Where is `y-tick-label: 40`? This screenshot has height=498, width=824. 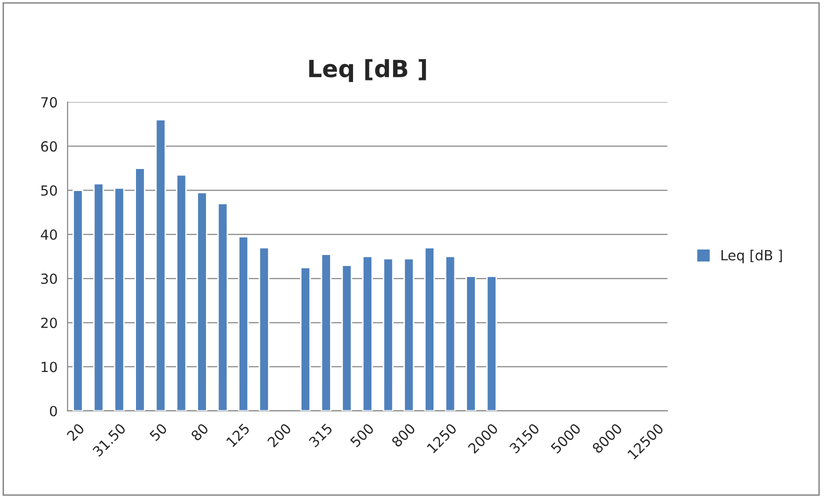
y-tick-label: 40 is located at coordinates (48, 234).